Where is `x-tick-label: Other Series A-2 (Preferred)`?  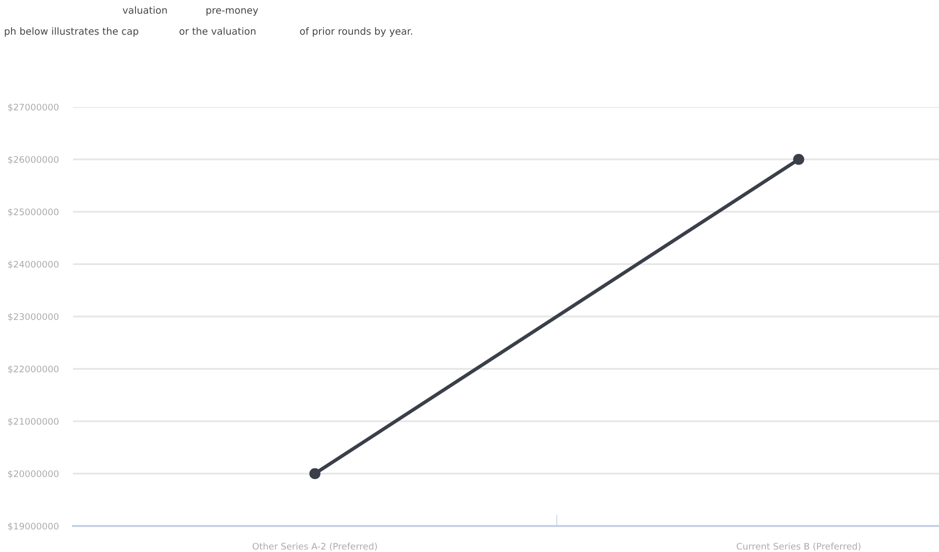
x-tick-label: Other Series A-2 (Preferred) is located at coordinates (314, 546).